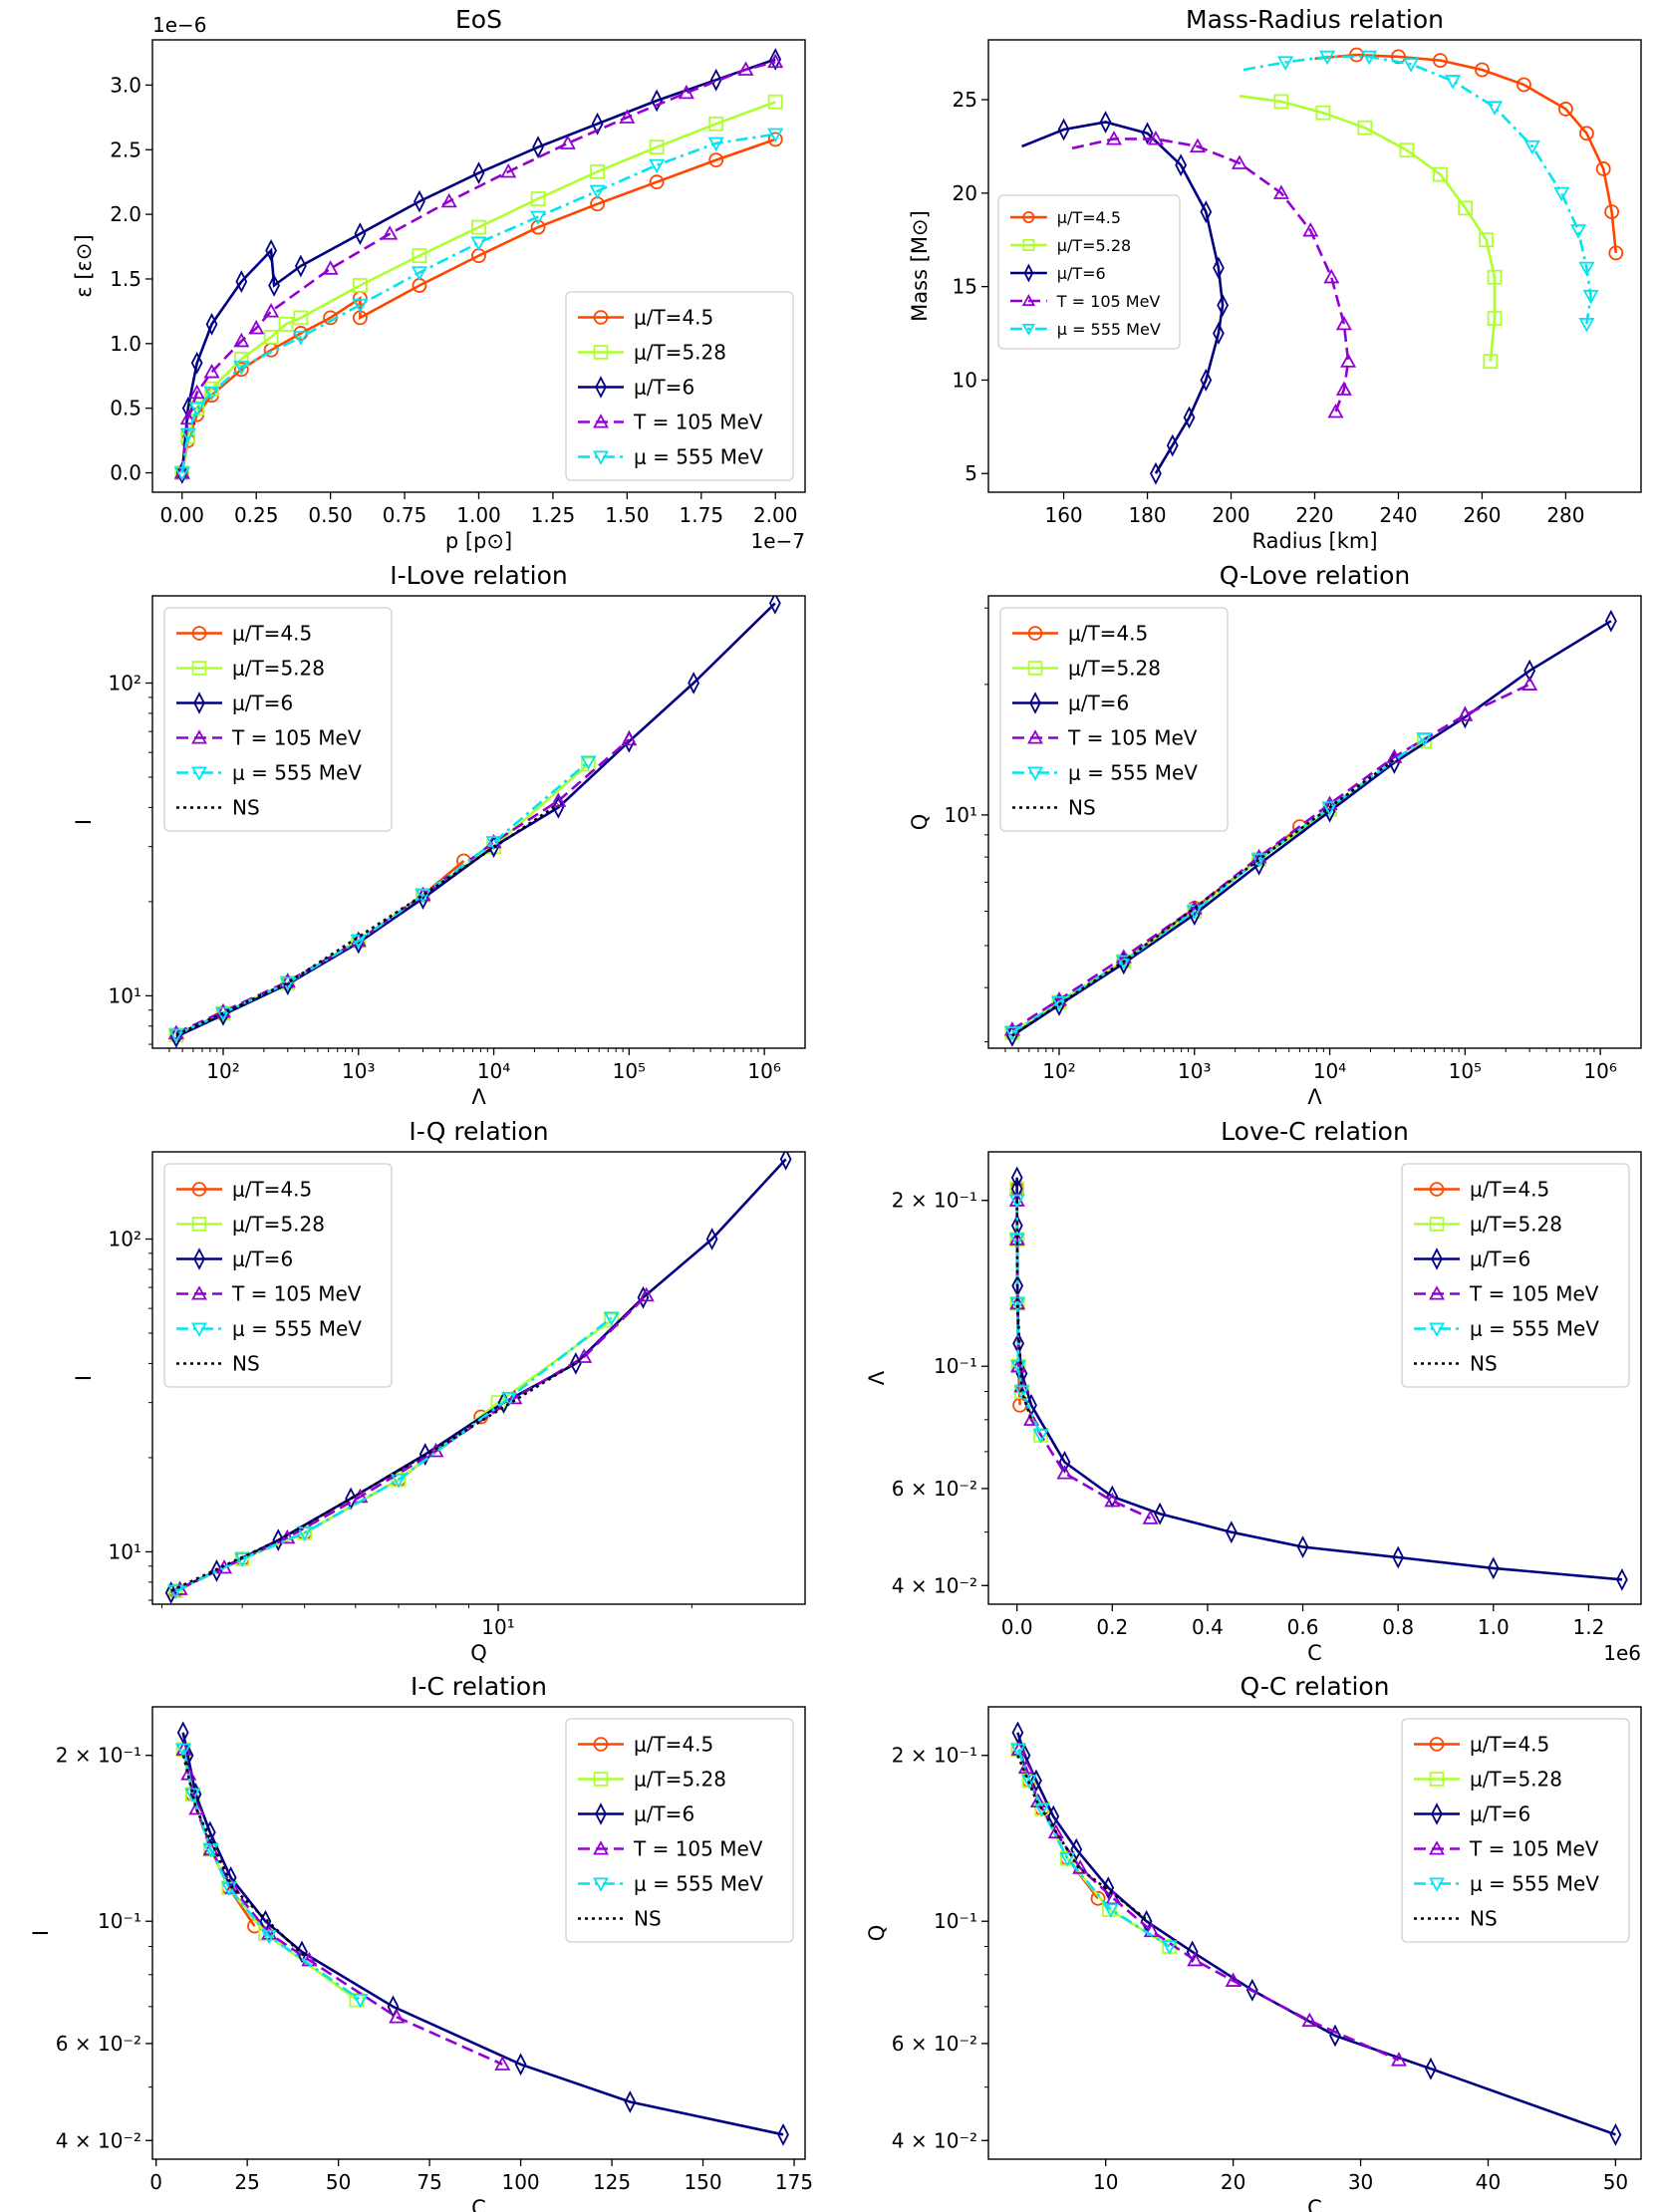 The width and height of the screenshot is (1656, 2212). Describe the element at coordinates (1465, 1071) in the screenshot. I see `x-tick-label: 10⁵` at that location.